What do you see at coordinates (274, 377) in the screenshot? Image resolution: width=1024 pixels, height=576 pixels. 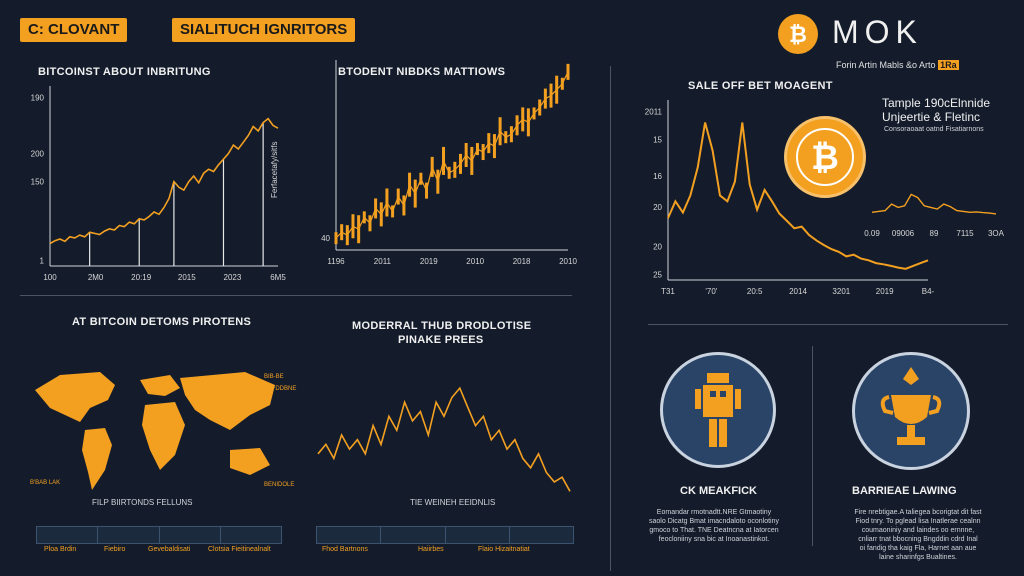 I see `map-label-2: BIB-BE` at bounding box center [274, 377].